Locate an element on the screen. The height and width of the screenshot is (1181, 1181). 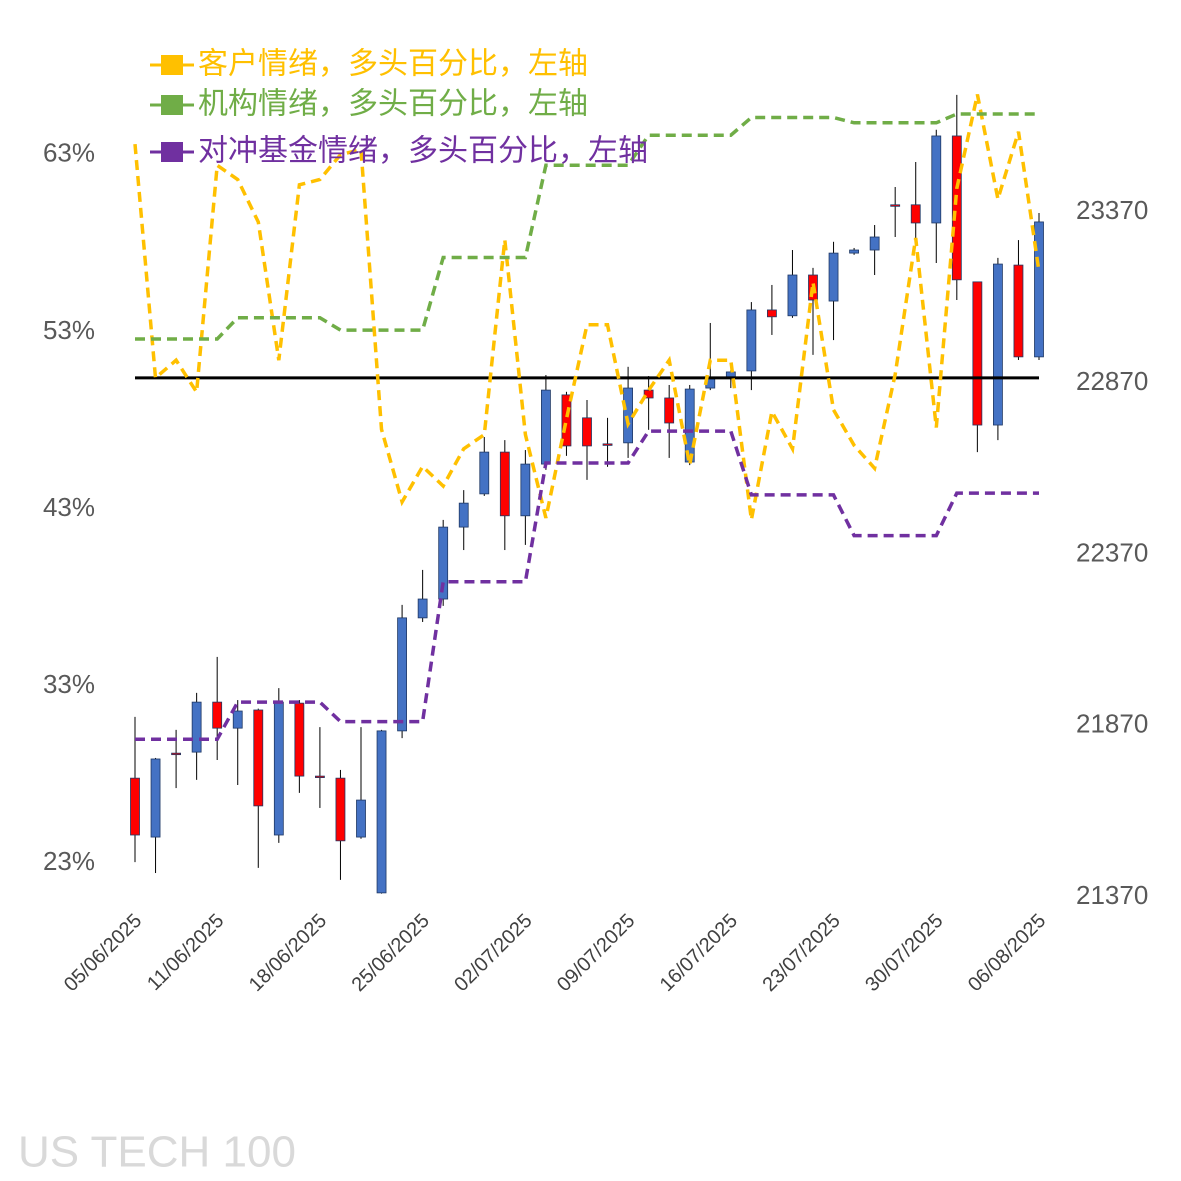
x-tick-label: 18/06/2025 is located at coordinates (288, 953).